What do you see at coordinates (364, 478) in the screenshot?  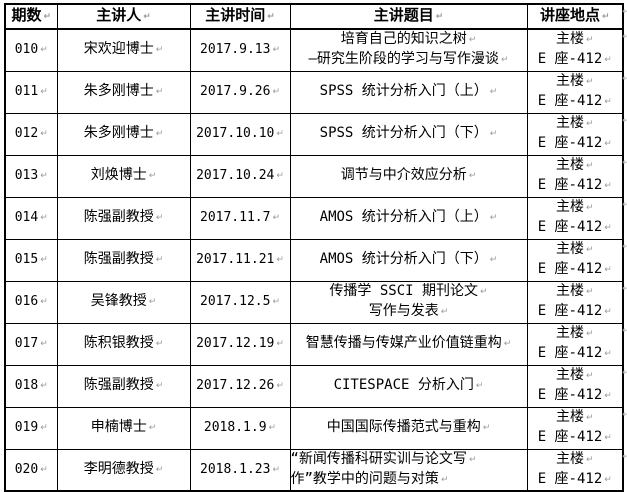 I see `topic-text: 作”教学中的问题与对策` at bounding box center [364, 478].